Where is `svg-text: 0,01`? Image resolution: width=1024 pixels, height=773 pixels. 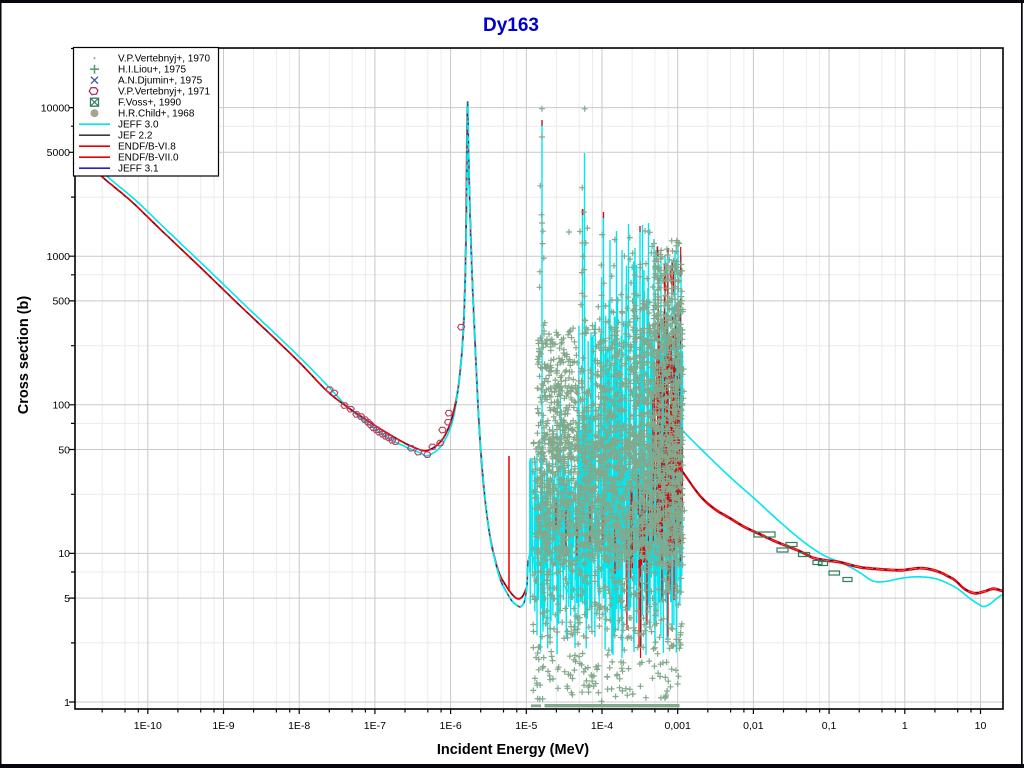 svg-text: 0,01 is located at coordinates (753, 726).